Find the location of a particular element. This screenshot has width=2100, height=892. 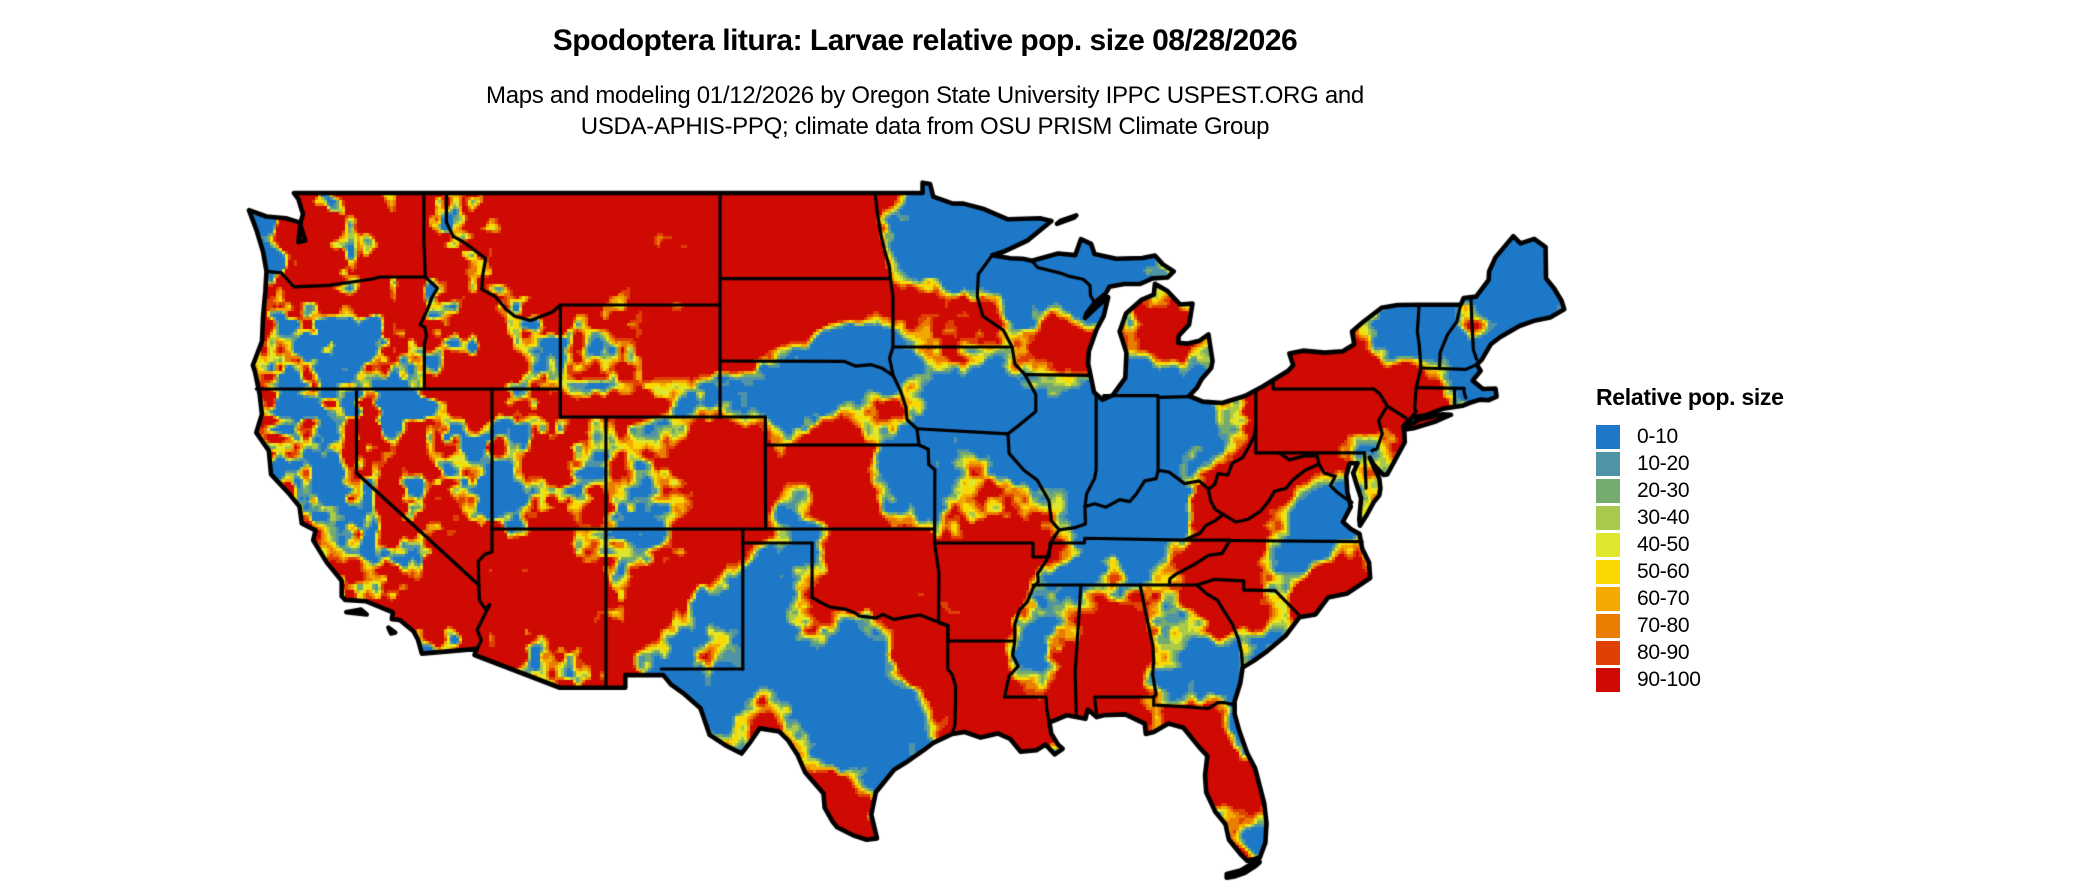

legend-row: 30-40 is located at coordinates (1690, 517).